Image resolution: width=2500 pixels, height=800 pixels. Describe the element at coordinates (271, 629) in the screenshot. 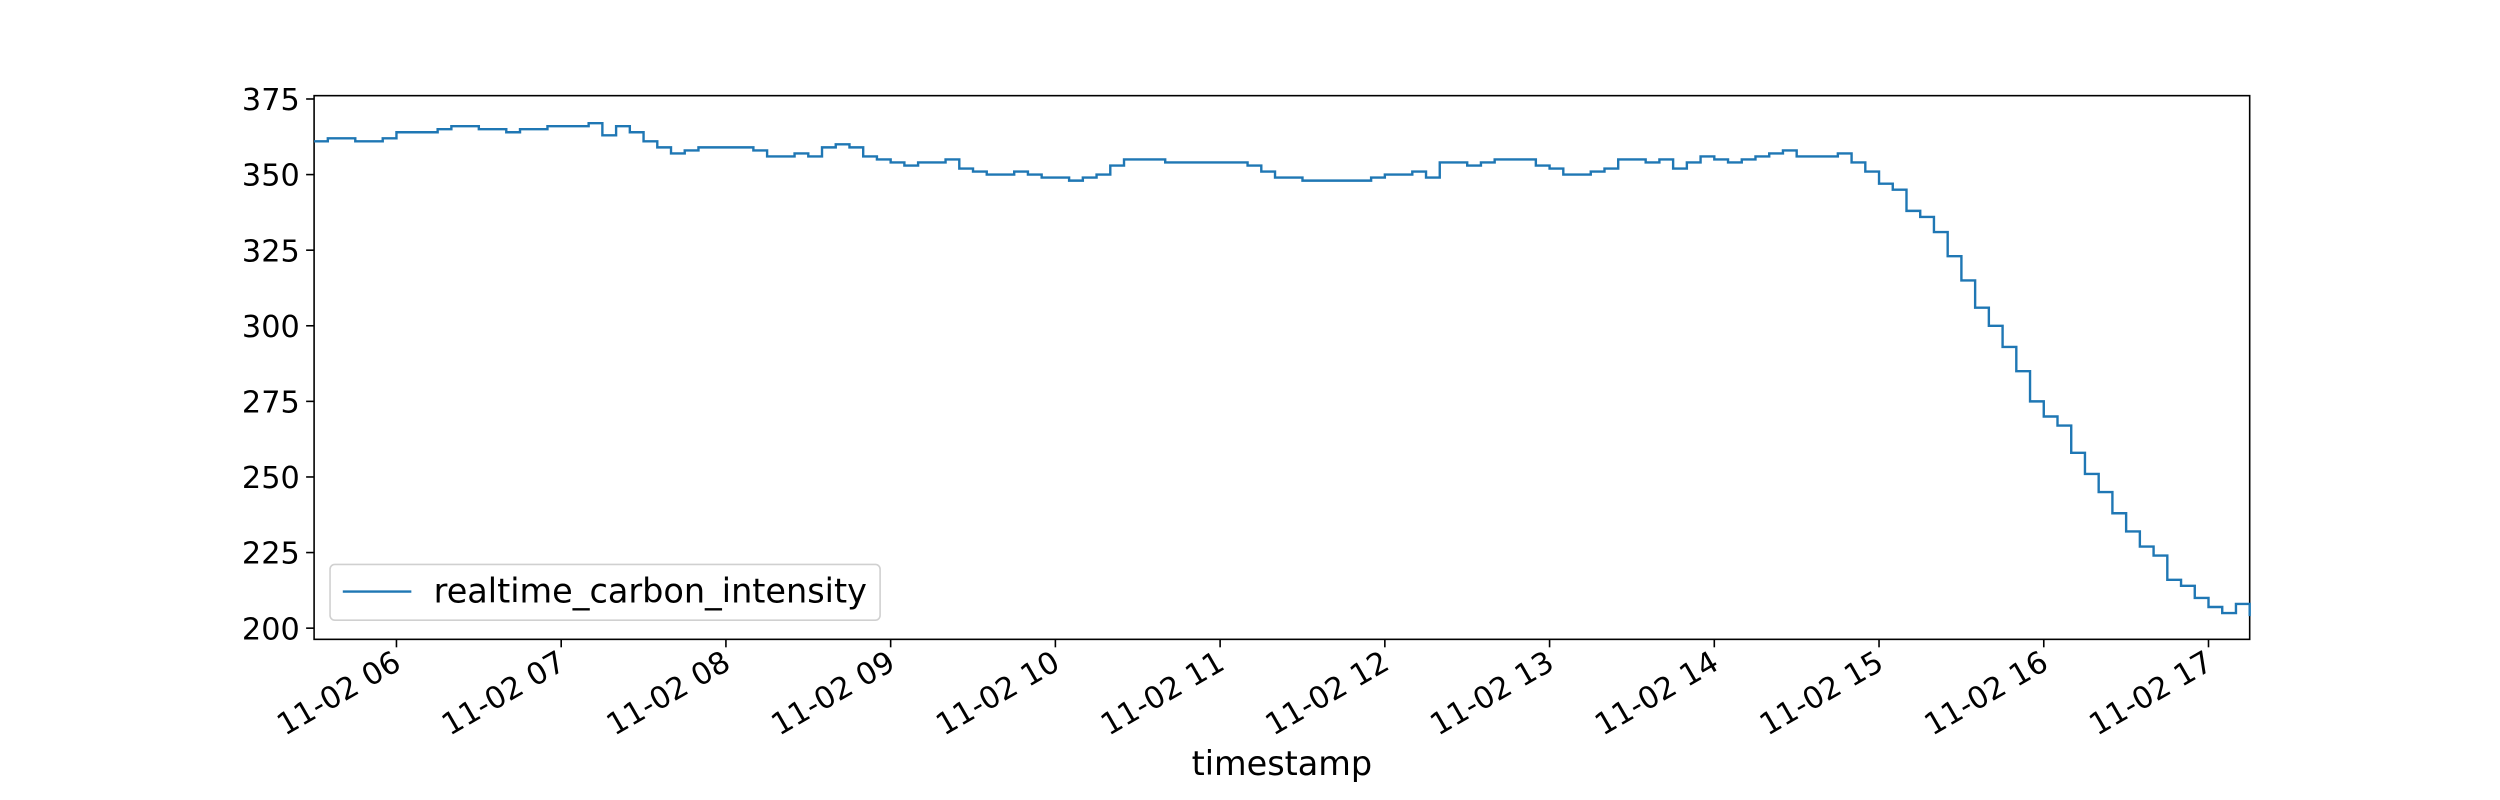

I see `y-tick-label: 200` at that location.